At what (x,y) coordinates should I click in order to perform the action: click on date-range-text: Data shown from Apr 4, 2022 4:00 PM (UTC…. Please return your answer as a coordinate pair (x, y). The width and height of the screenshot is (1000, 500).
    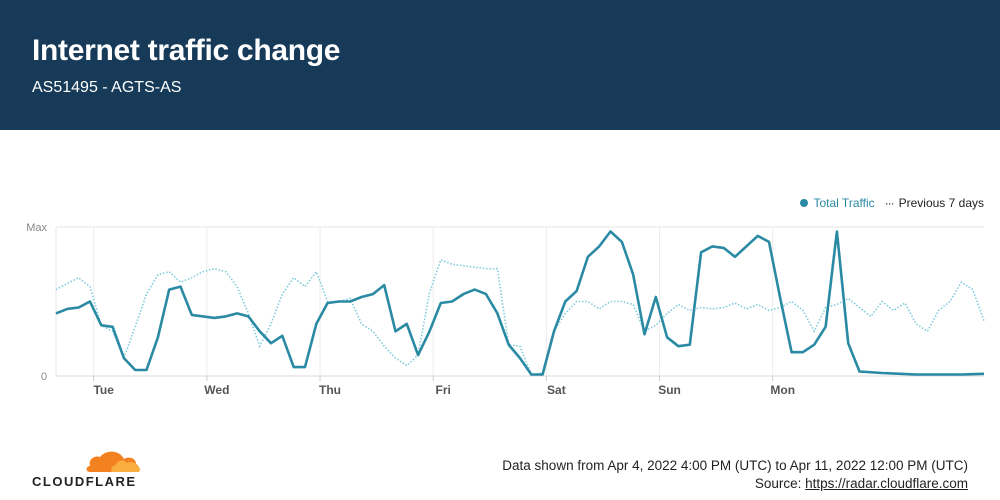
    Looking at the image, I should click on (735, 465).